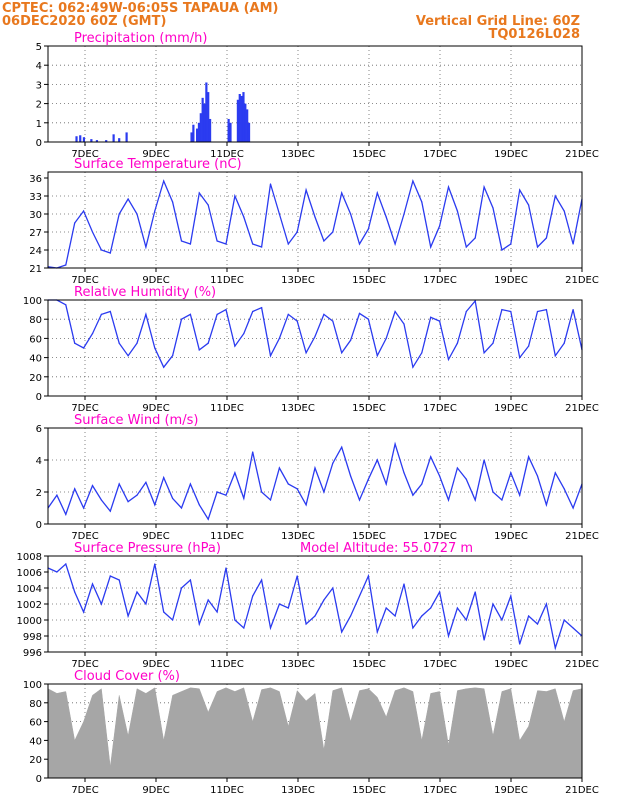  Describe the element at coordinates (127, 676) in the screenshot. I see `cloud-cover-title: Cloud Cover (%)` at that location.